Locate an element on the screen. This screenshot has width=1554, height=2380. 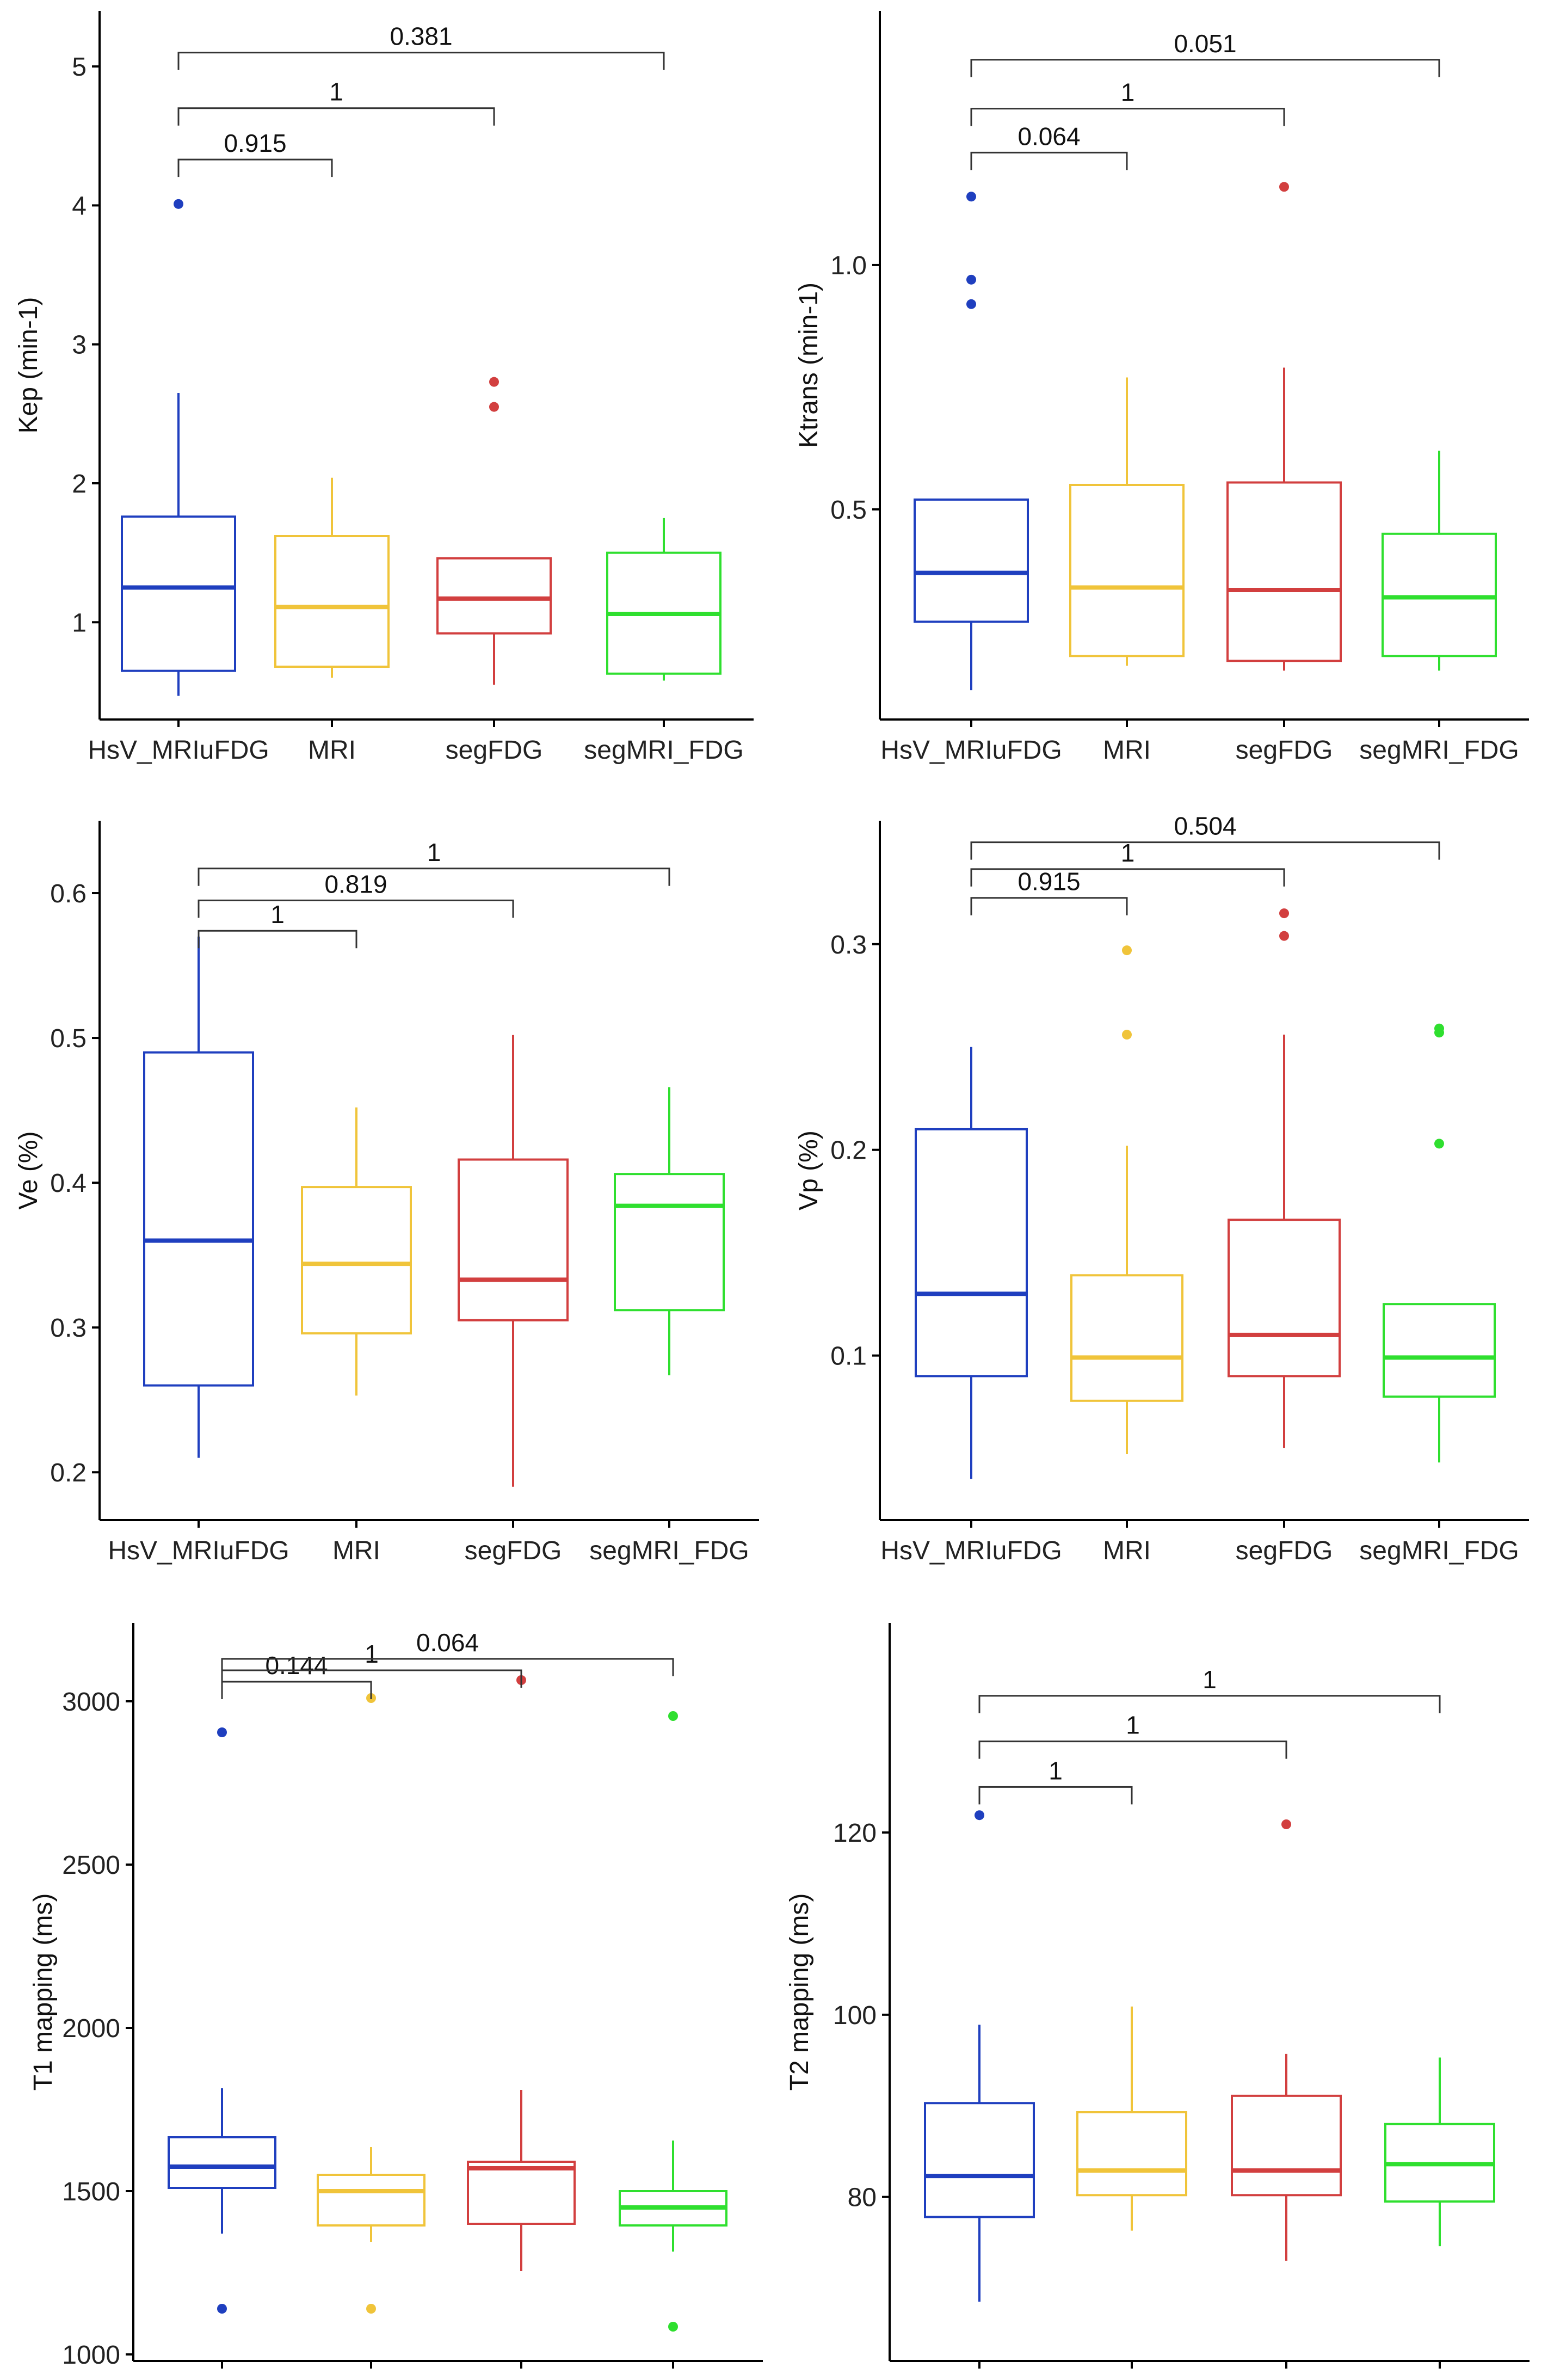
y-tick-label: 1 is located at coordinates (79, 622).